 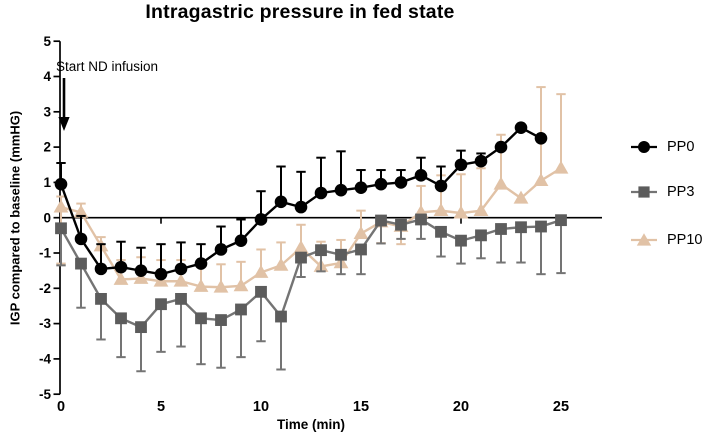 I want to click on legend-item-pp3: PP3, so click(x=662, y=192).